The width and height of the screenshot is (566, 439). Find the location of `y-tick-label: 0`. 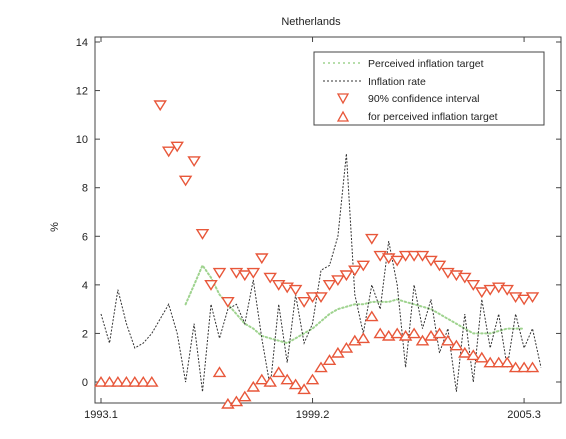

y-tick-label: 0 is located at coordinates (85, 383).